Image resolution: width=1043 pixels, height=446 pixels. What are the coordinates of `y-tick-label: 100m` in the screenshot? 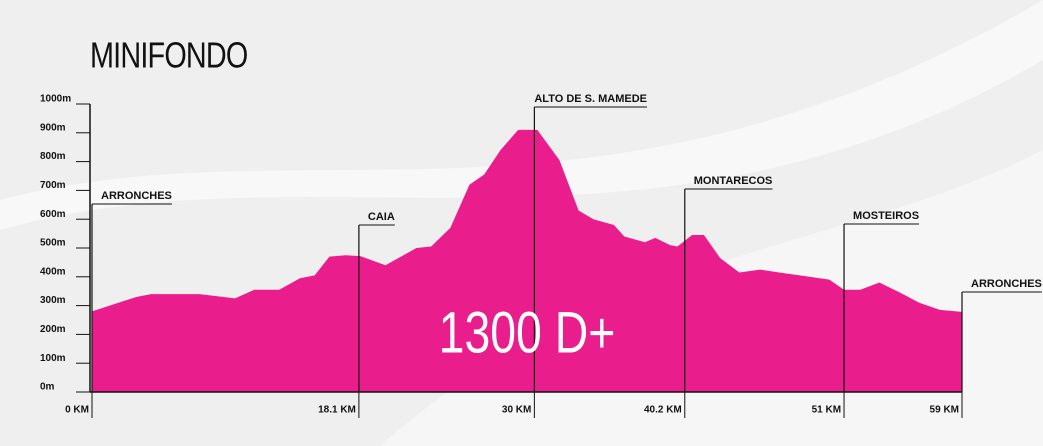 It's located at (53, 358).